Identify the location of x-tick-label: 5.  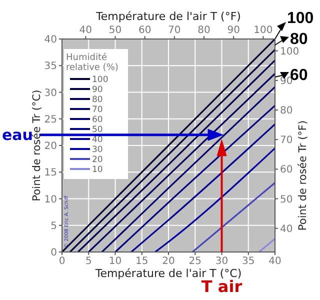
(88, 261).